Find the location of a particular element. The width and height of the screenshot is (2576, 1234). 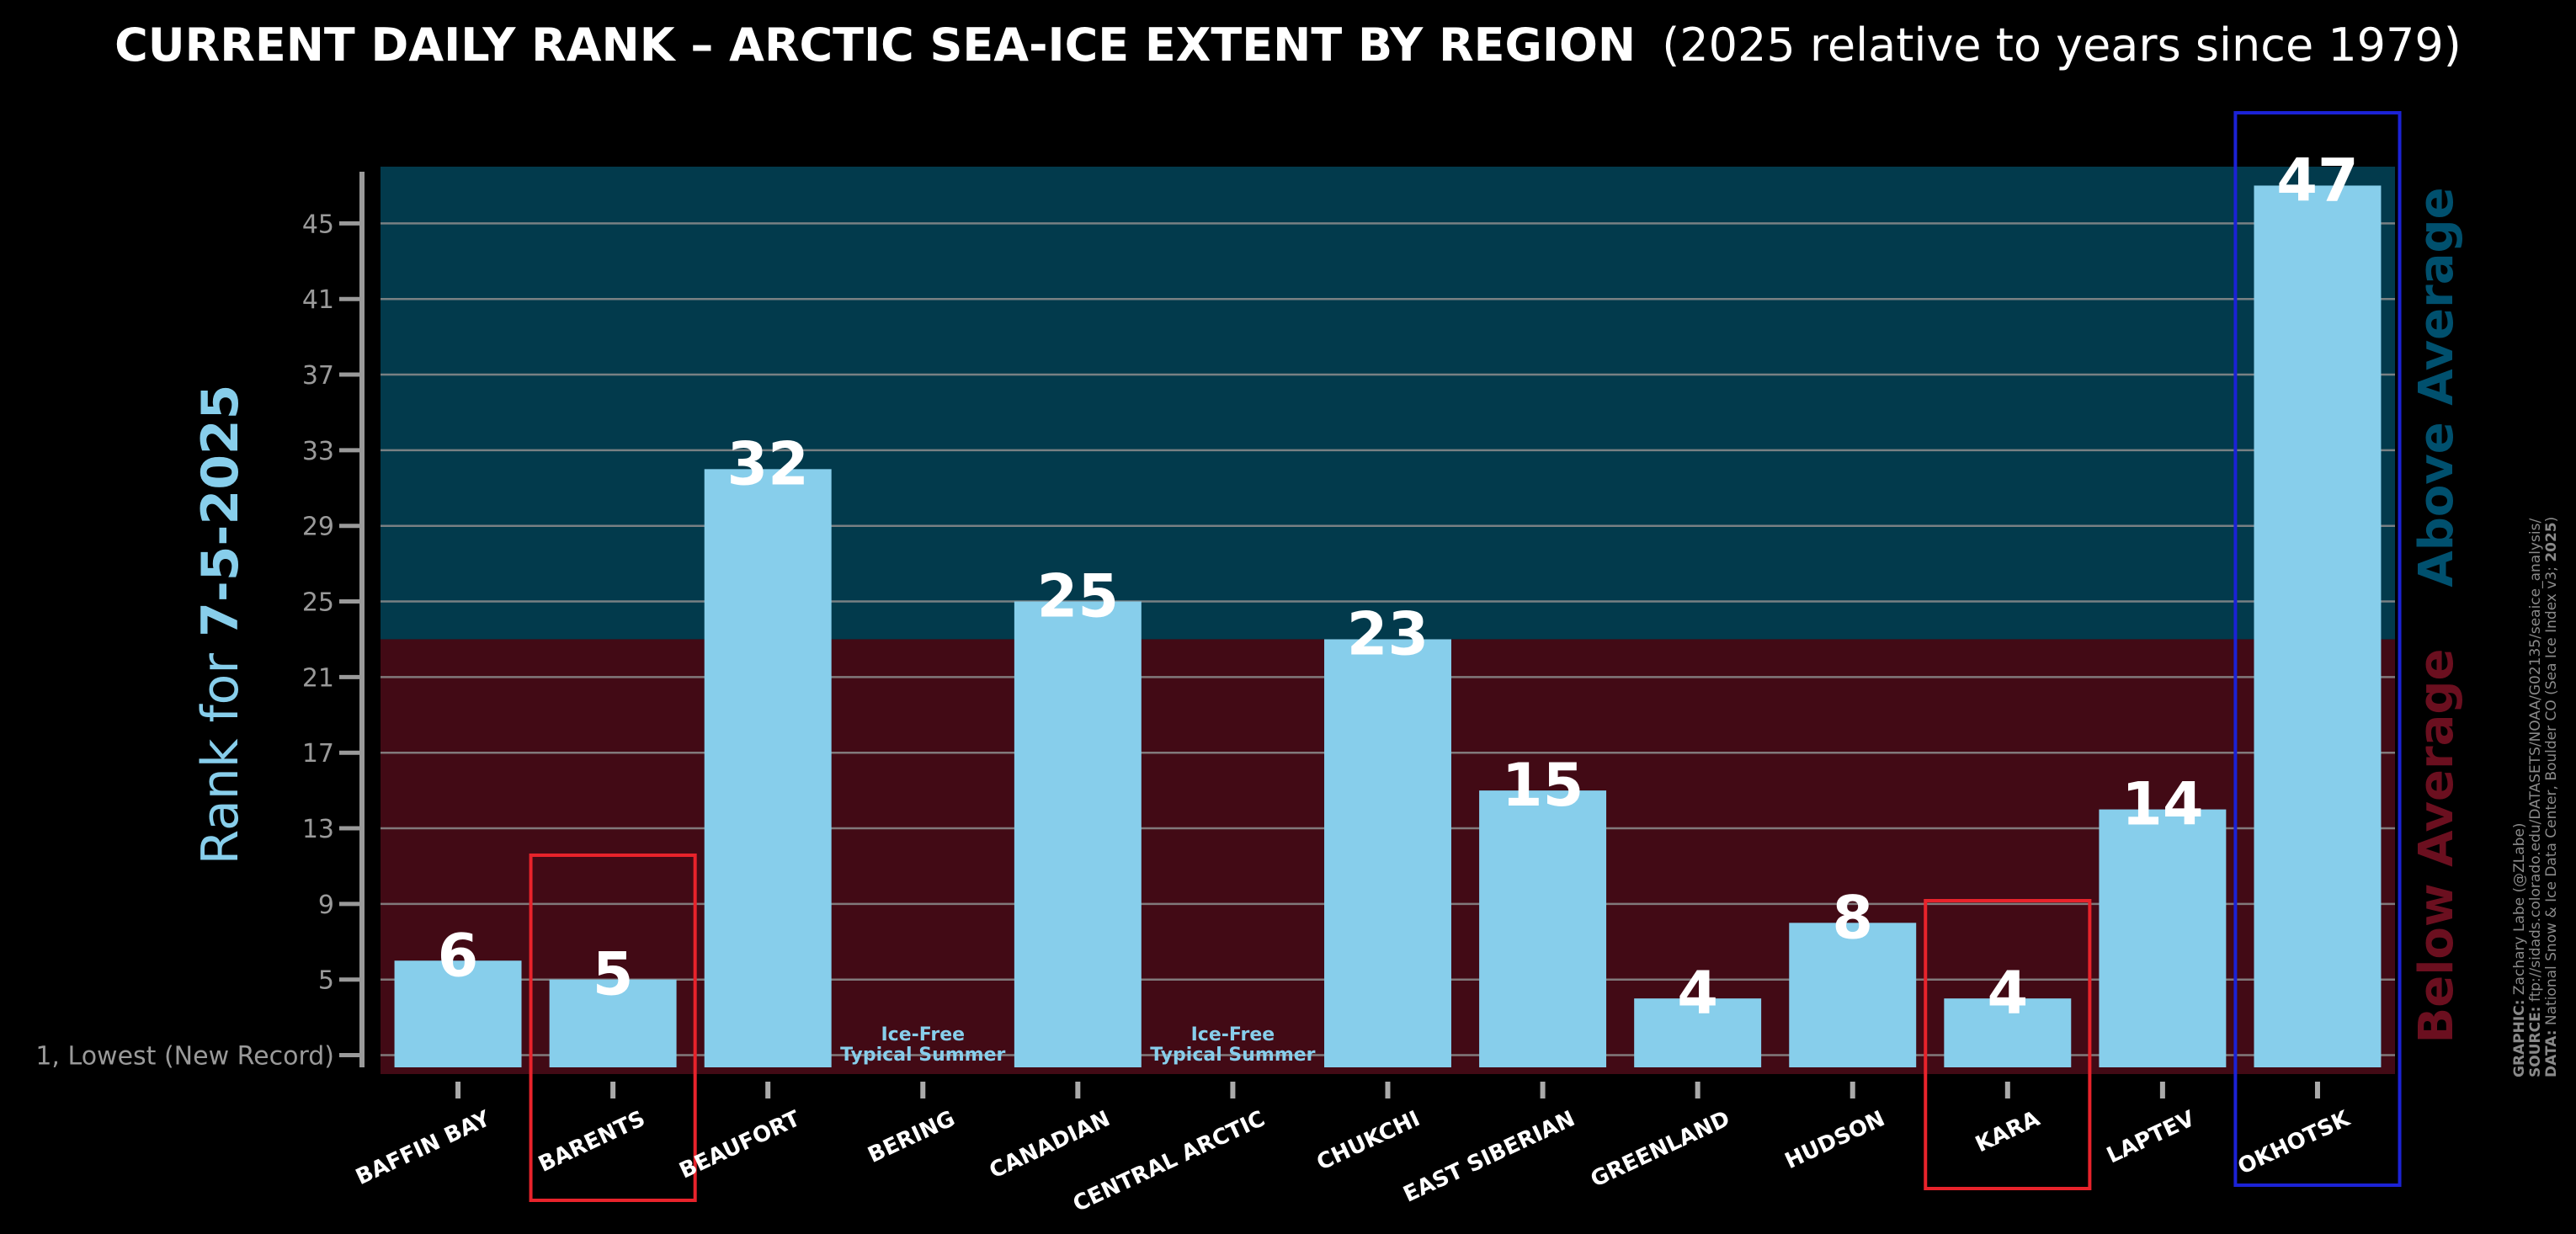

x-tick-label: OKHOTSK is located at coordinates (2295, 1143).